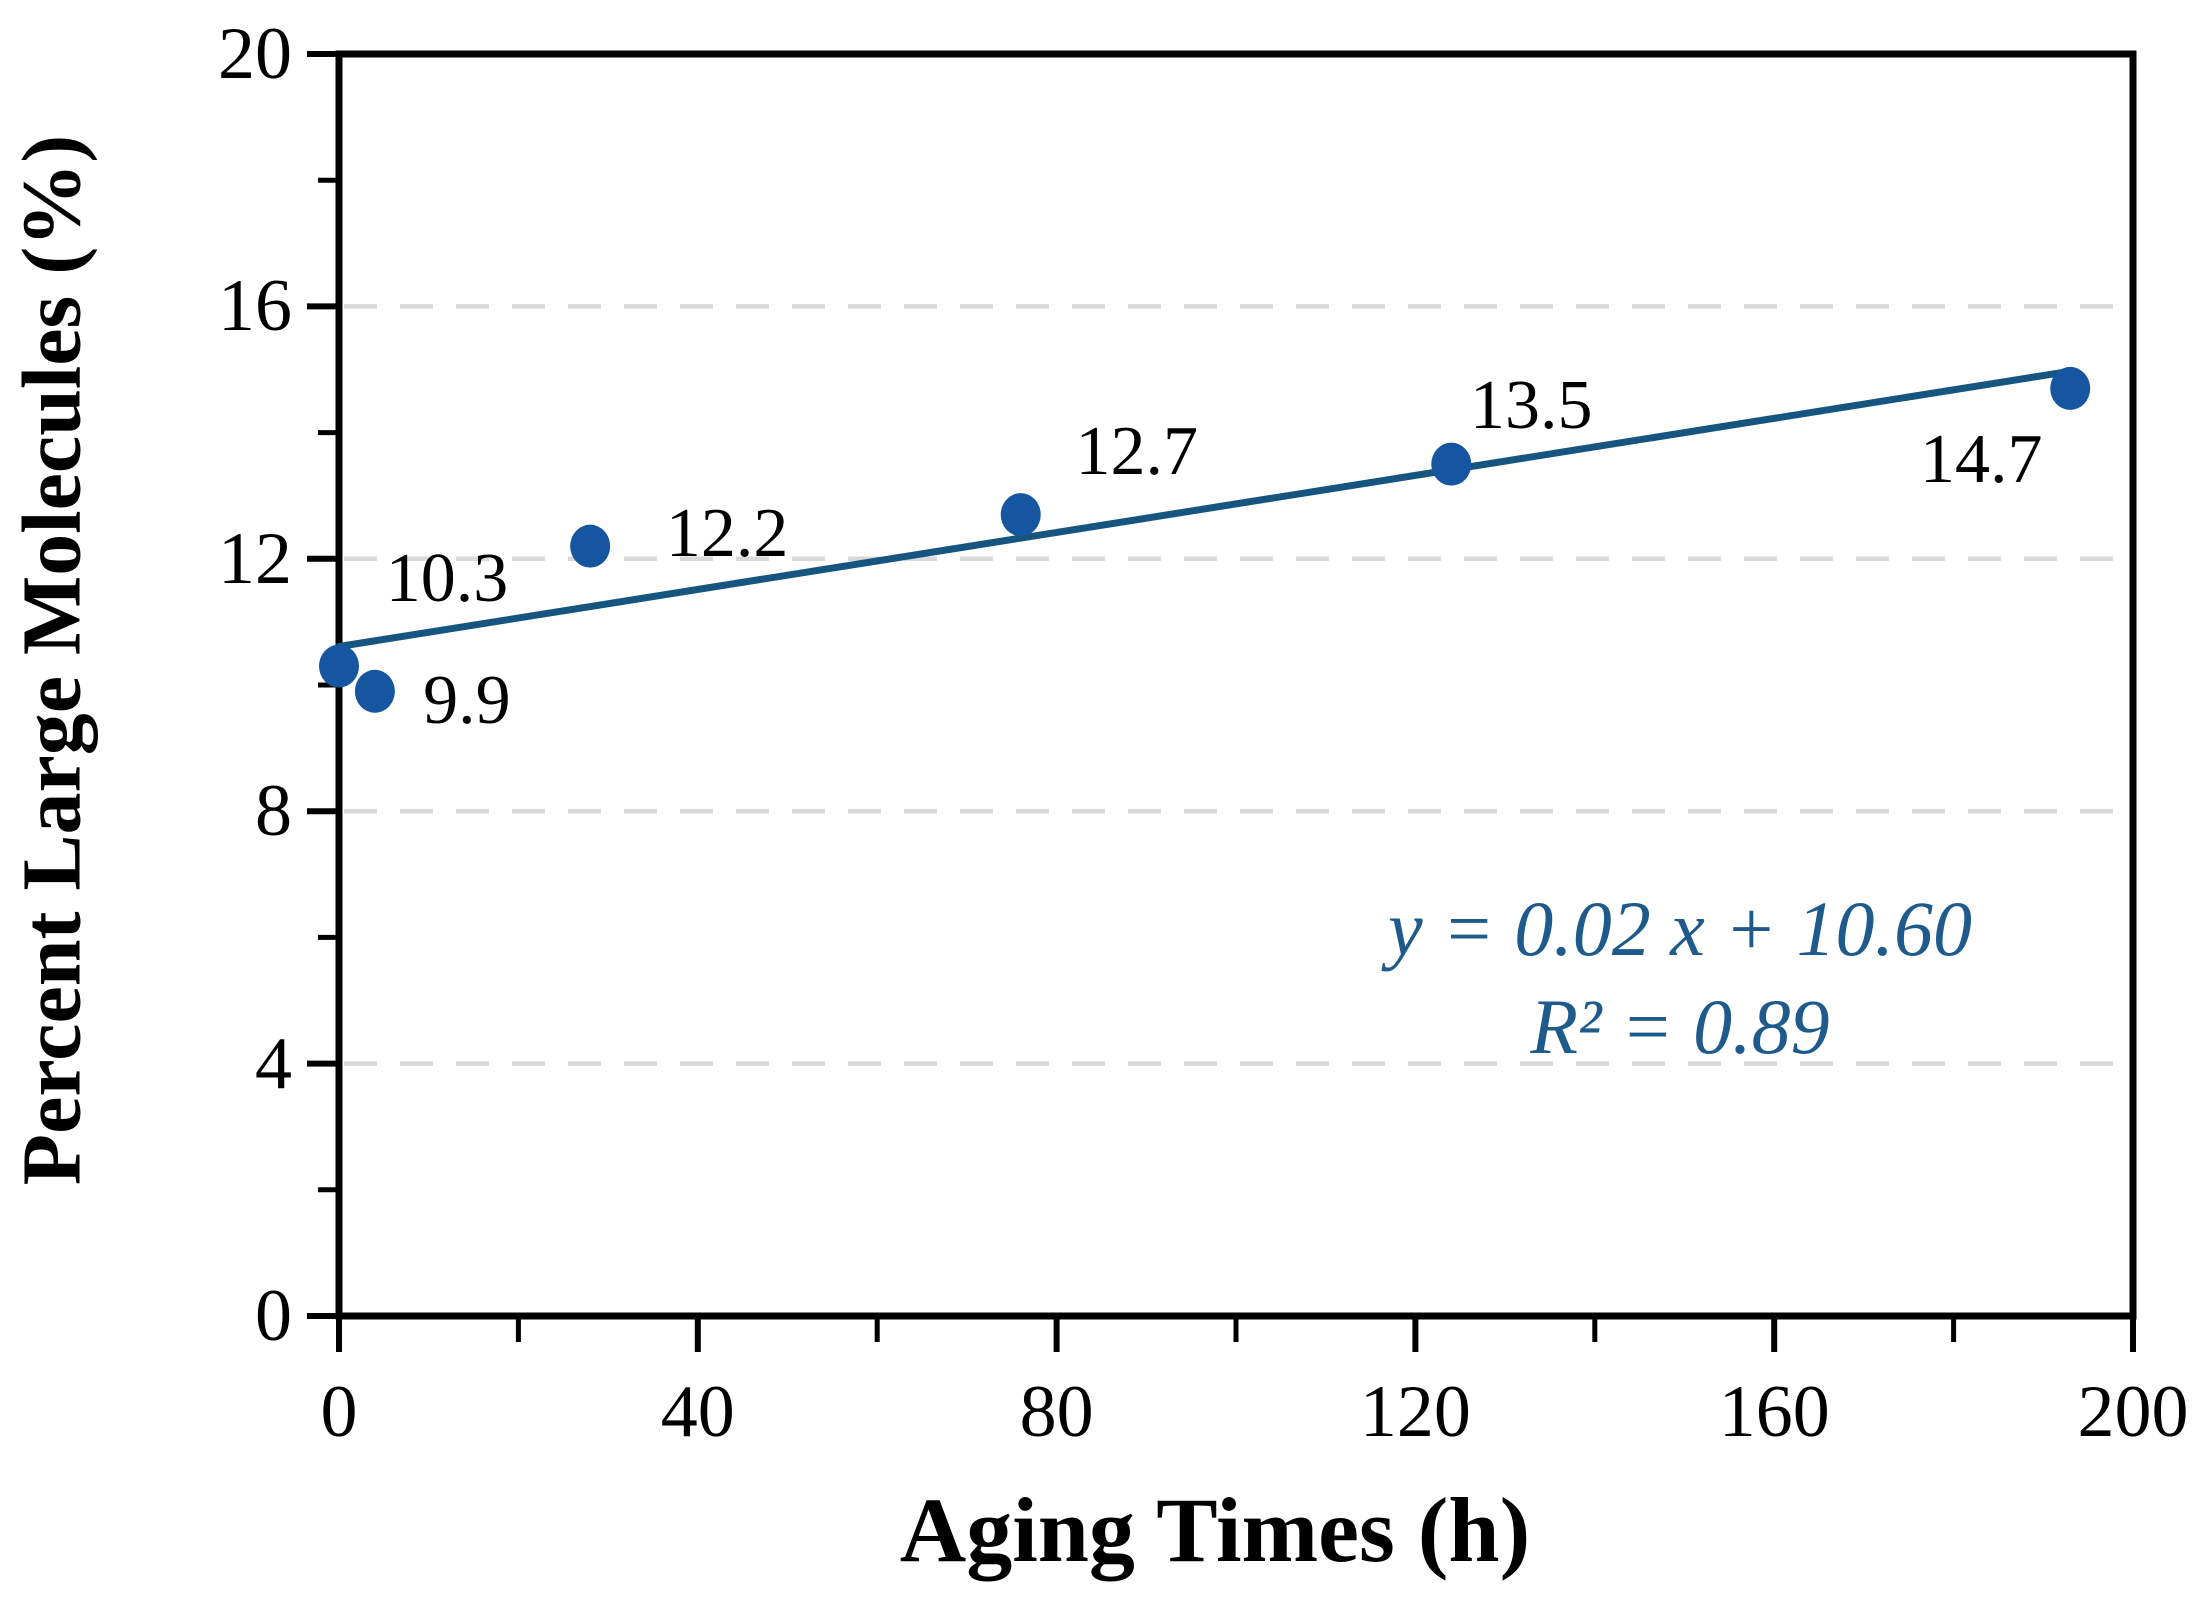 The width and height of the screenshot is (2205, 1603). What do you see at coordinates (1774, 1412) in the screenshot?
I see `x-tick-label-160: 160` at bounding box center [1774, 1412].